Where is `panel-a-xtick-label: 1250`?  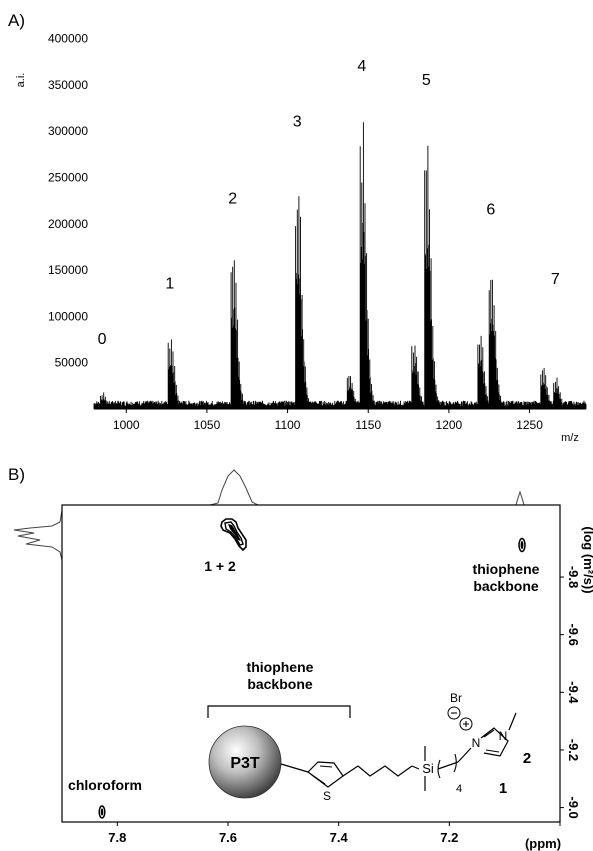 panel-a-xtick-label: 1250 is located at coordinates (529, 425).